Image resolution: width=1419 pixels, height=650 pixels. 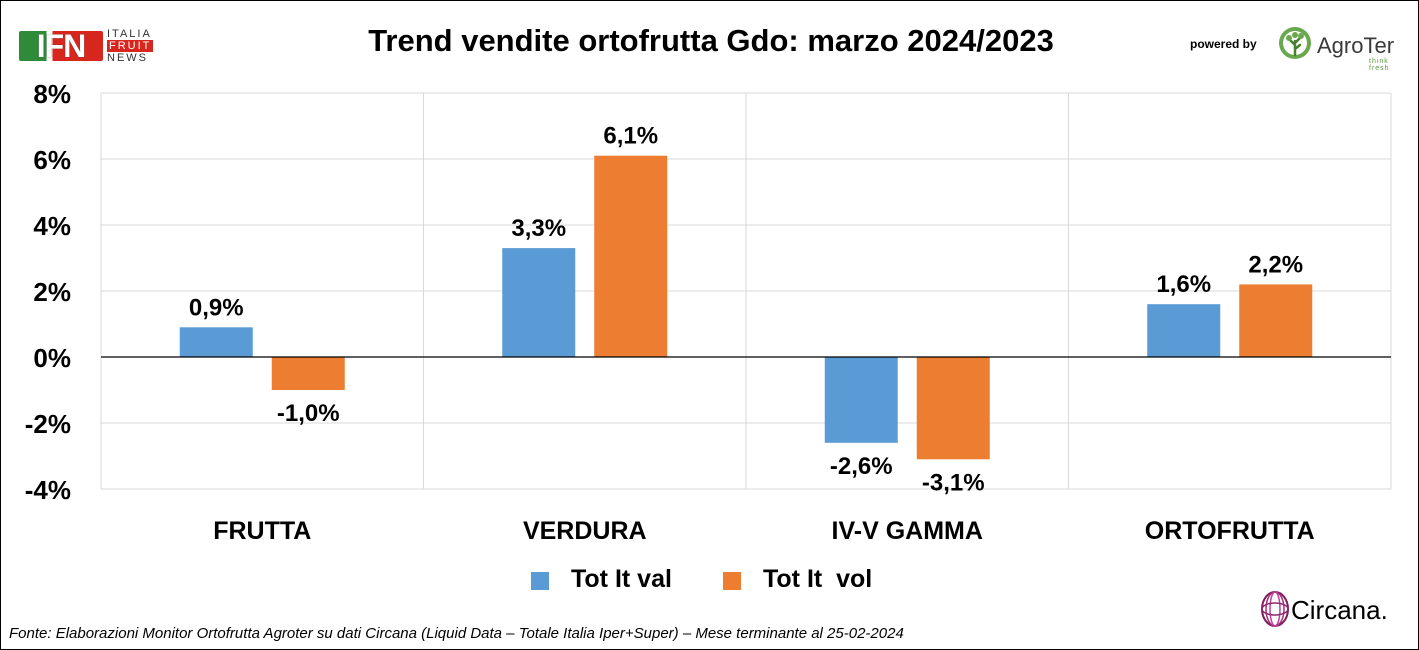 I want to click on ifn-logo-letters: IFN, so click(x=61, y=46).